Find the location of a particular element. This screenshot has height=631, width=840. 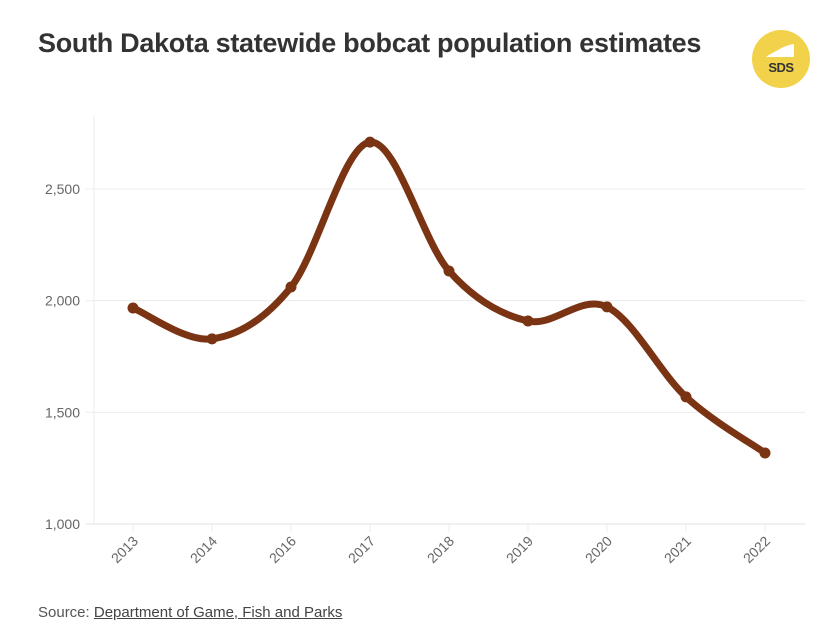

y-tick-label: 2,000 is located at coordinates (62, 301).